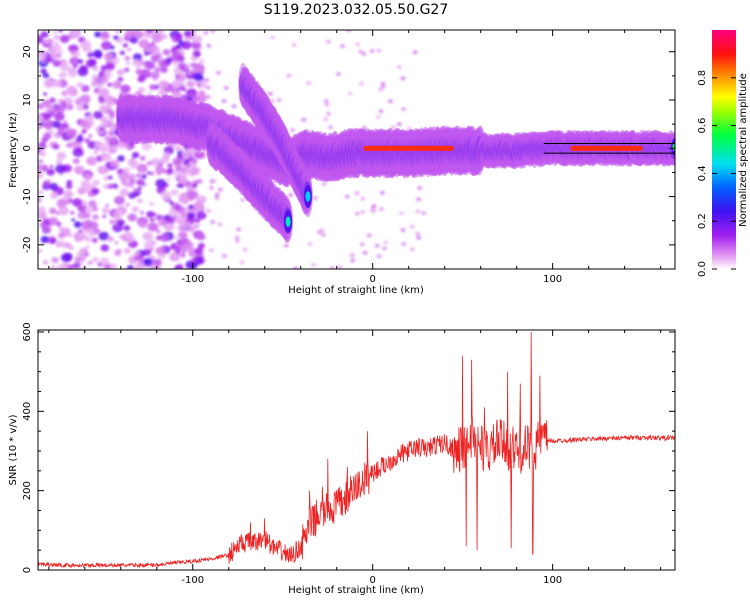  I want to click on heatmap-hot-segment, so click(408, 148).